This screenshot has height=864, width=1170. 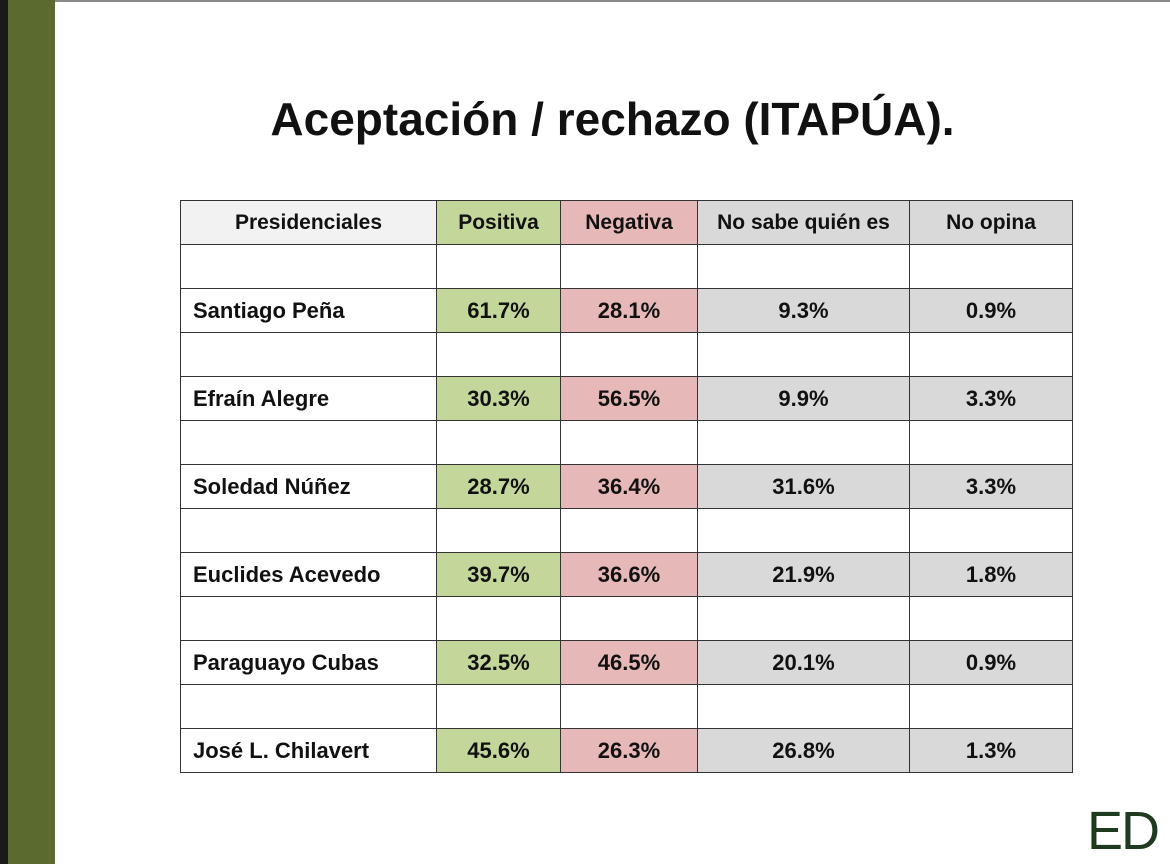 What do you see at coordinates (1123, 831) in the screenshot?
I see `logo: ED` at bounding box center [1123, 831].